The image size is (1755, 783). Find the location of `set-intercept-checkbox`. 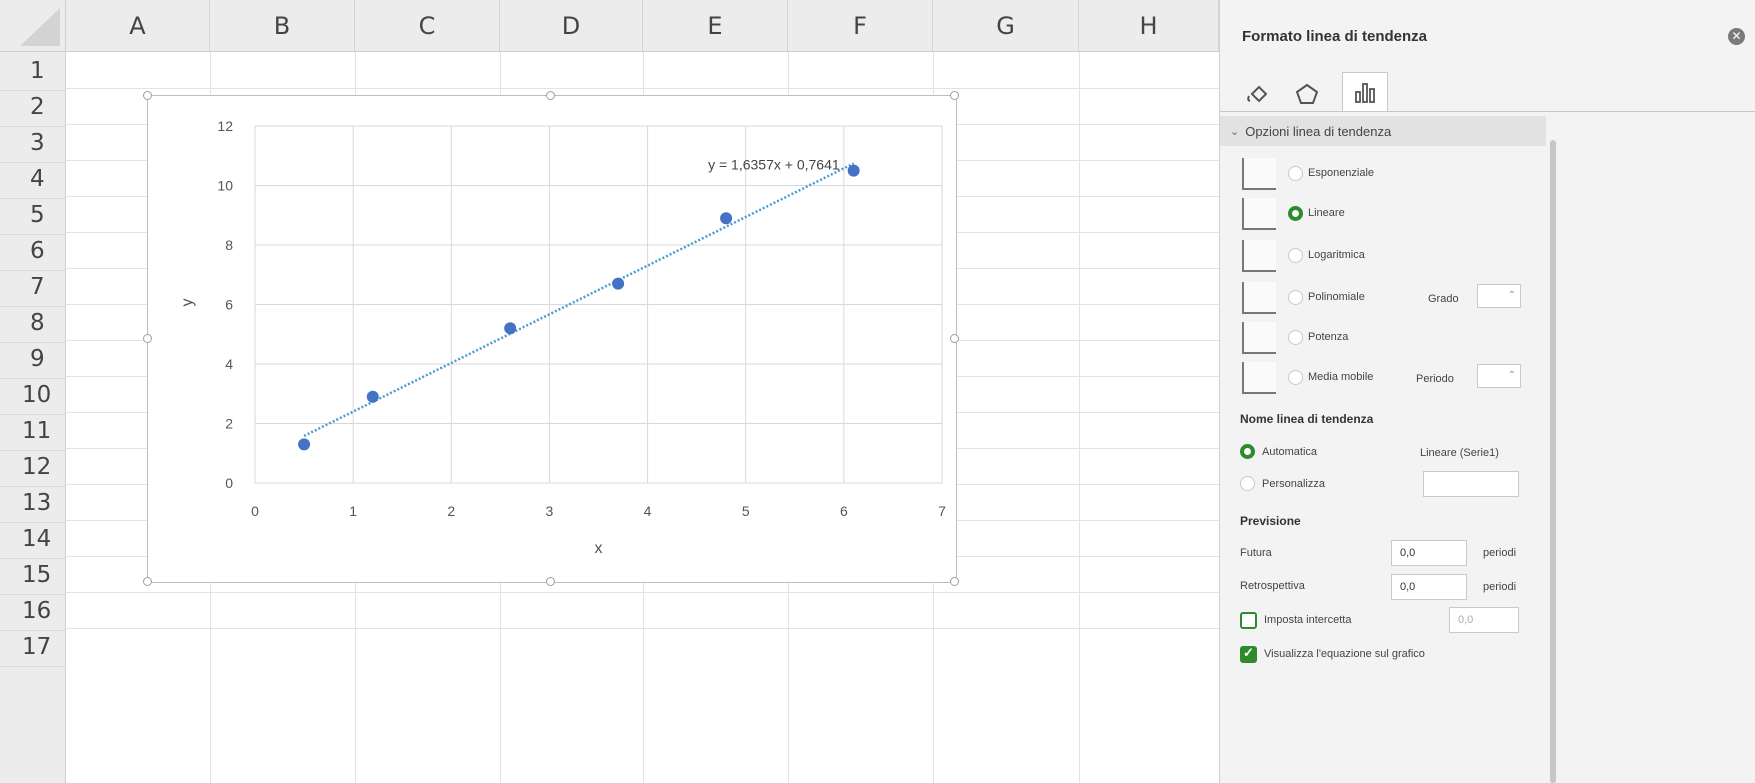

set-intercept-checkbox is located at coordinates (1248, 620).